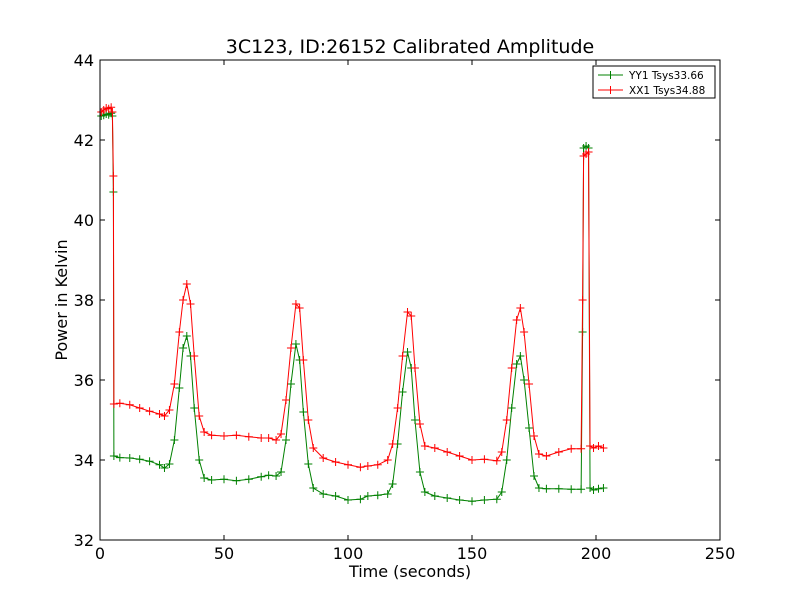  I want to click on legend-marker, so click(610, 90).